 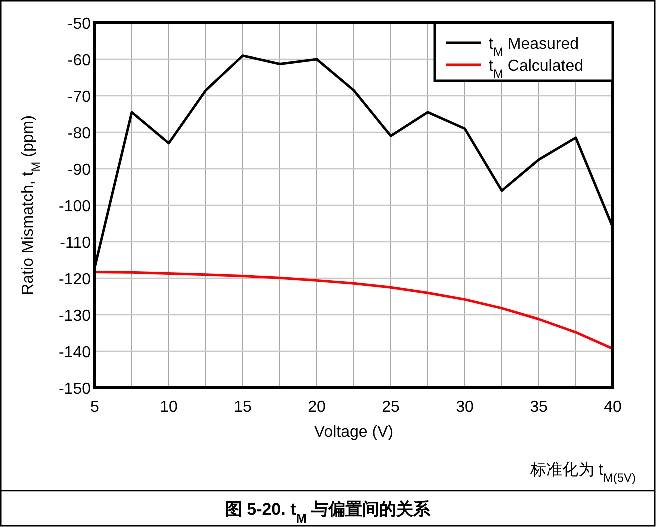 What do you see at coordinates (169, 407) in the screenshot?
I see `x-tick-label: 10` at bounding box center [169, 407].